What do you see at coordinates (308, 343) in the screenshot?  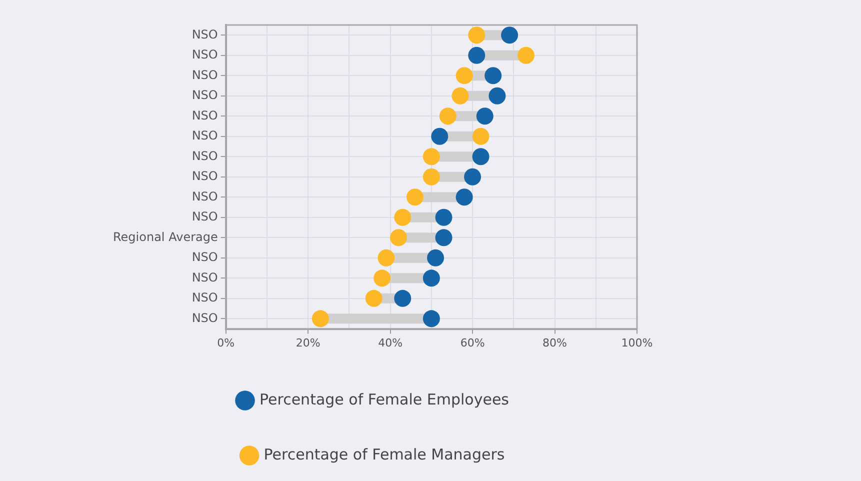 I see `x-tick-label: 20%` at bounding box center [308, 343].